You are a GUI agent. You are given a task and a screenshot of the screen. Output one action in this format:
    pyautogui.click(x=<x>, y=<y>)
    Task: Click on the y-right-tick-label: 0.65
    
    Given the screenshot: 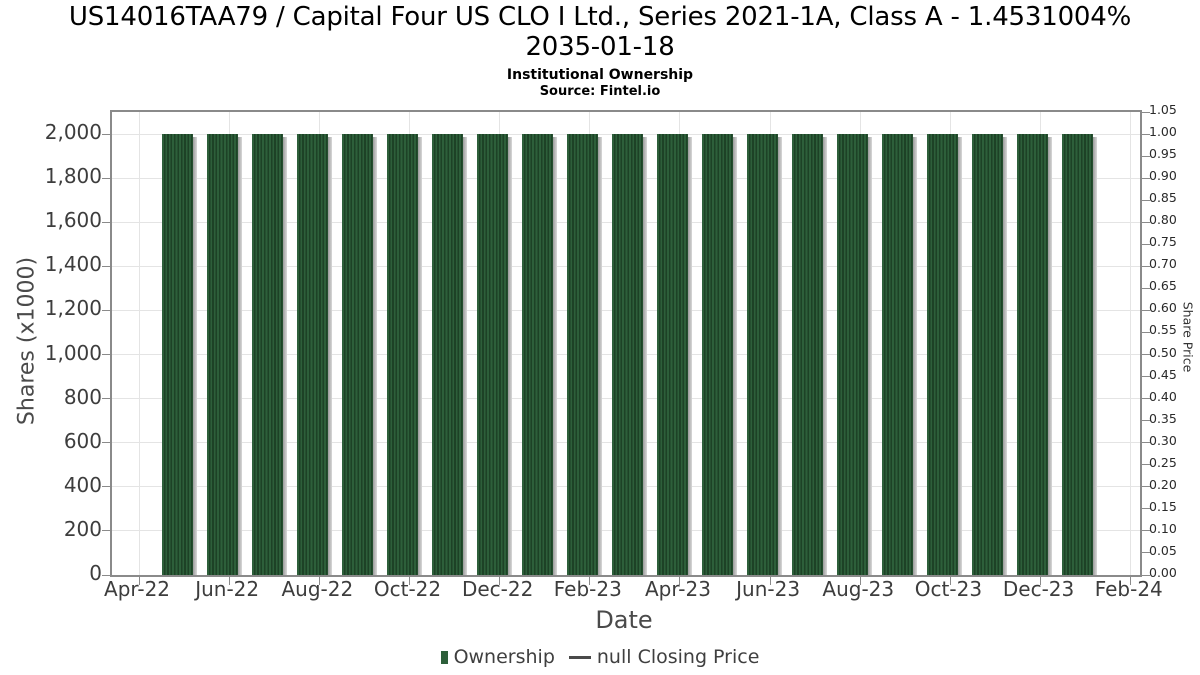 What is the action you would take?
    pyautogui.click(x=1163, y=286)
    